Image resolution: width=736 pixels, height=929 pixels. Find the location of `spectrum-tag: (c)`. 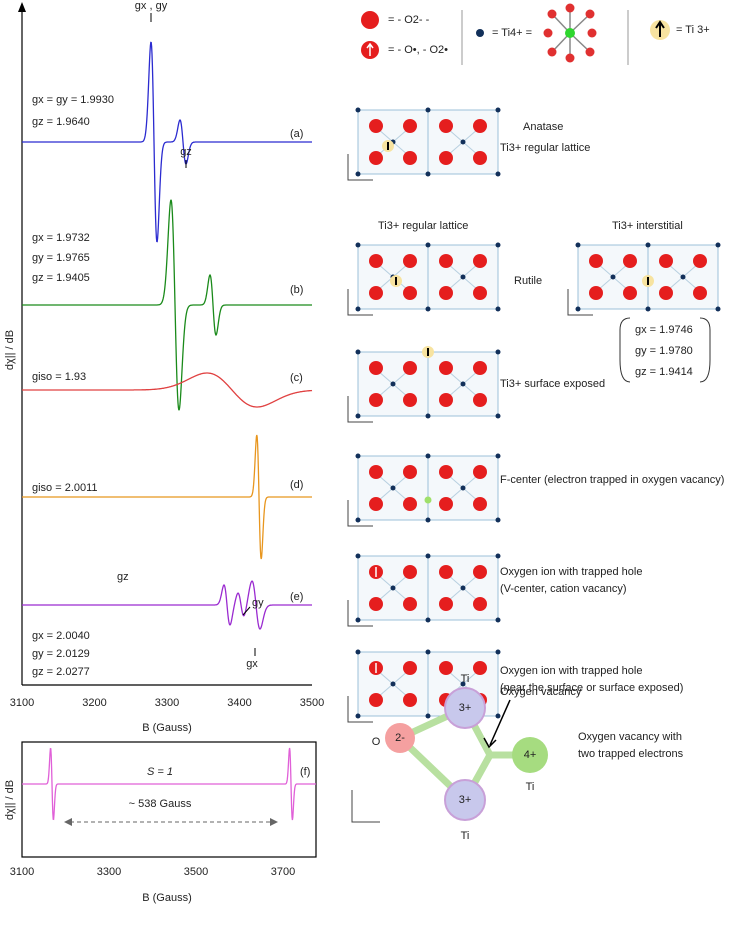

spectrum-tag: (c) is located at coordinates (296, 378).